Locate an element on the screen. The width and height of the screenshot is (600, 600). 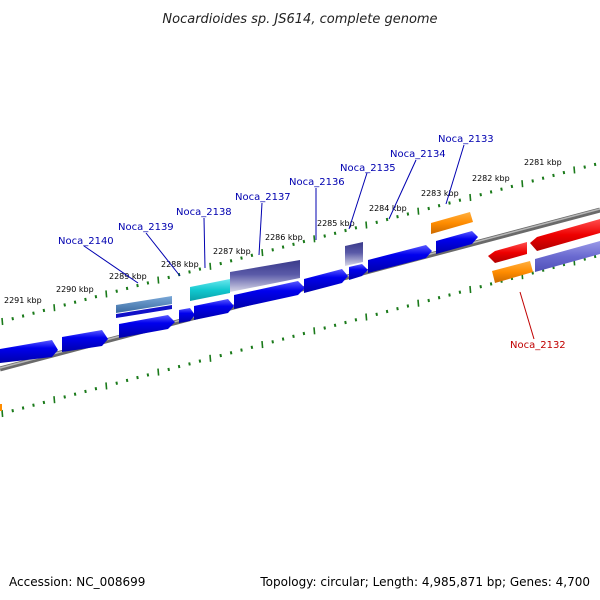
gene-label-noca-2132: Noca_2132 is located at coordinates (538, 345).